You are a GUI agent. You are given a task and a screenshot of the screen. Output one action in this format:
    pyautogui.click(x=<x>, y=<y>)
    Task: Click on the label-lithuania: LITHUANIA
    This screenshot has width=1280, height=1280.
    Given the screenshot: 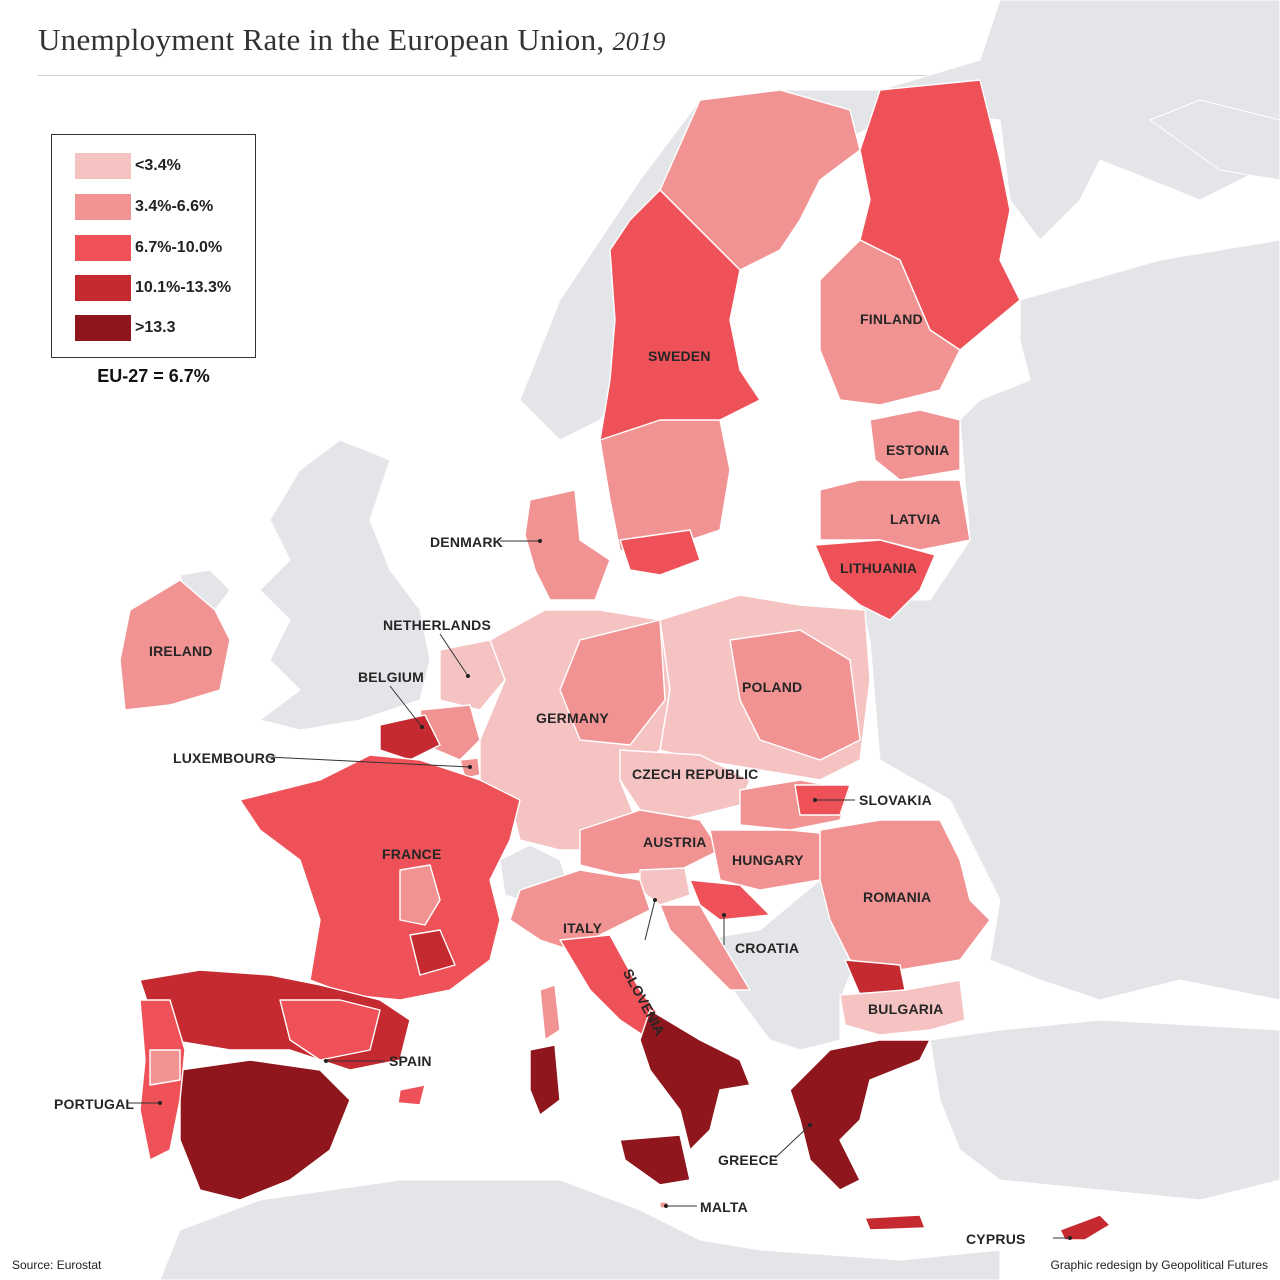 What is the action you would take?
    pyautogui.click(x=879, y=568)
    